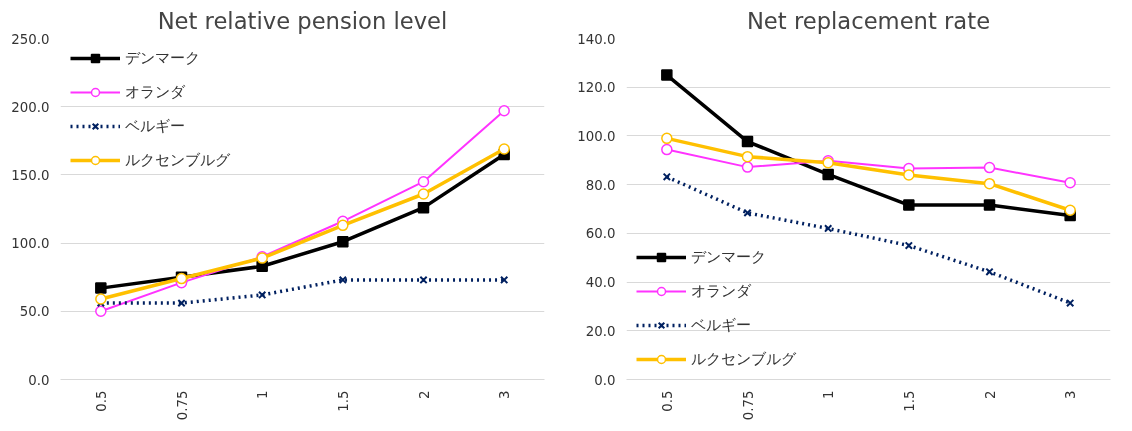 This screenshot has height=431, width=1132. I want to click on y-tick-label: 40.0, so click(600, 283).